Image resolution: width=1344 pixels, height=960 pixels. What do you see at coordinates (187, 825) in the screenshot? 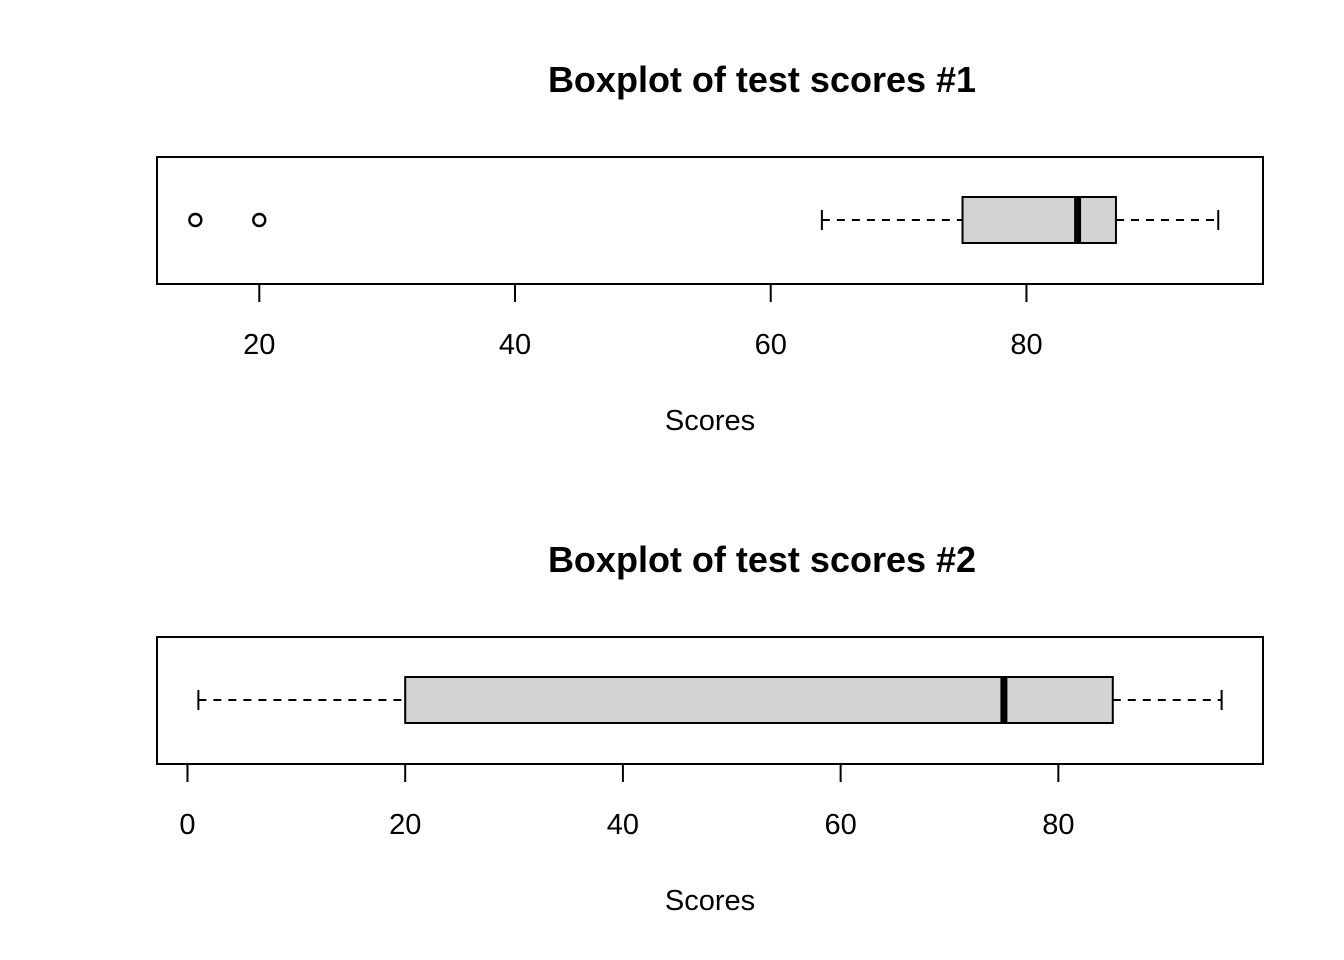
I see `x-tick-label: 0` at bounding box center [187, 825].